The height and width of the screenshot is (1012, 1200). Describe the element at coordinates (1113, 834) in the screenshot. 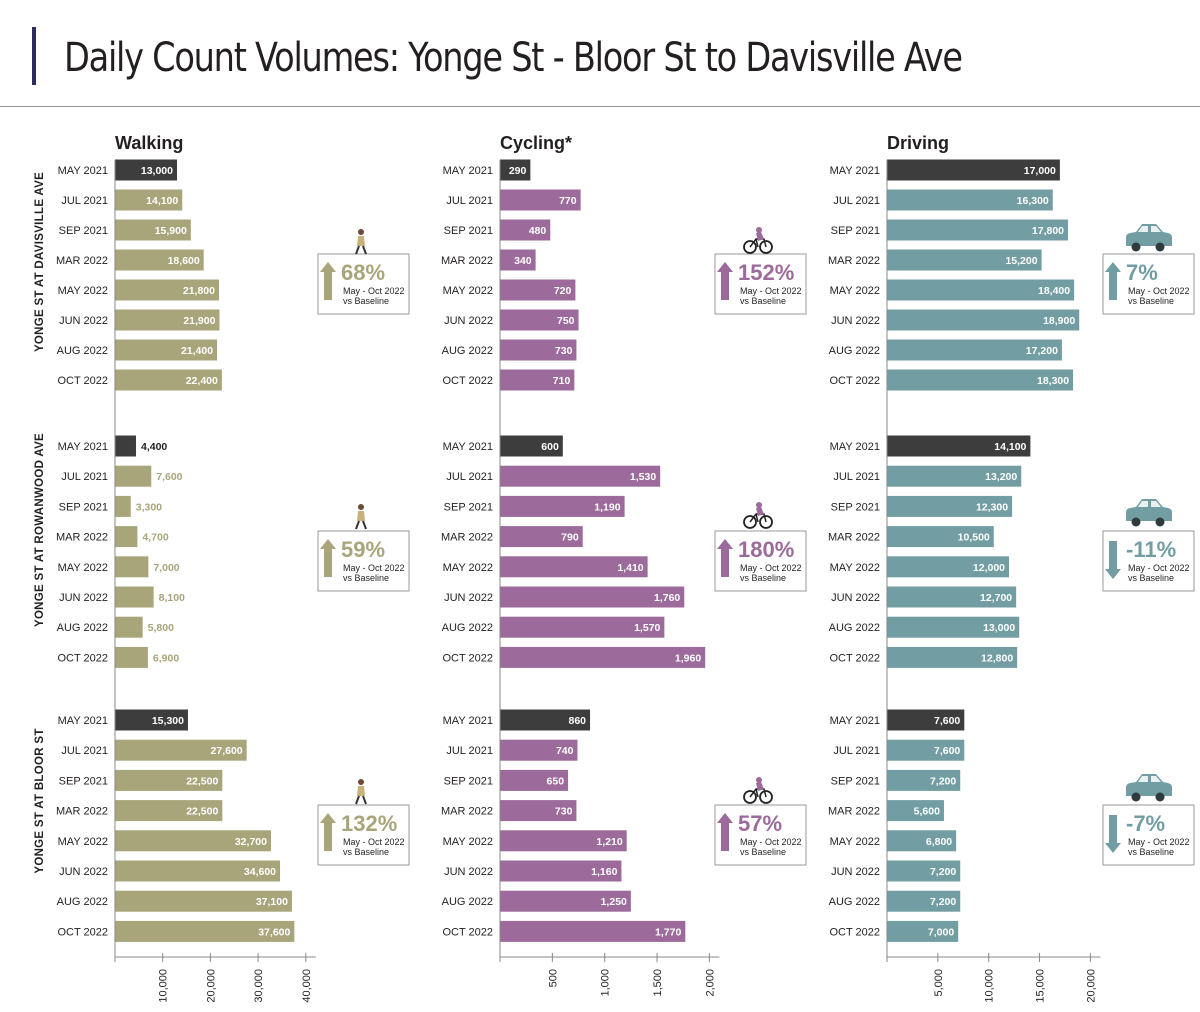

I see `arrow-down-icon` at that location.